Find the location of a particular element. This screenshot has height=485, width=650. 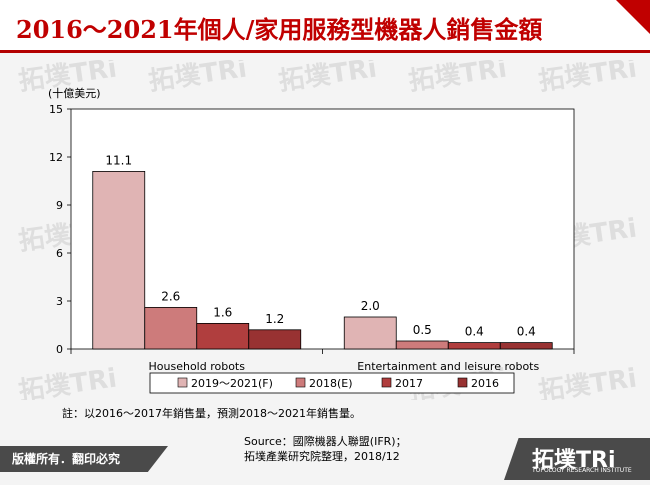

data-label: 2.6 is located at coordinates (170, 296).